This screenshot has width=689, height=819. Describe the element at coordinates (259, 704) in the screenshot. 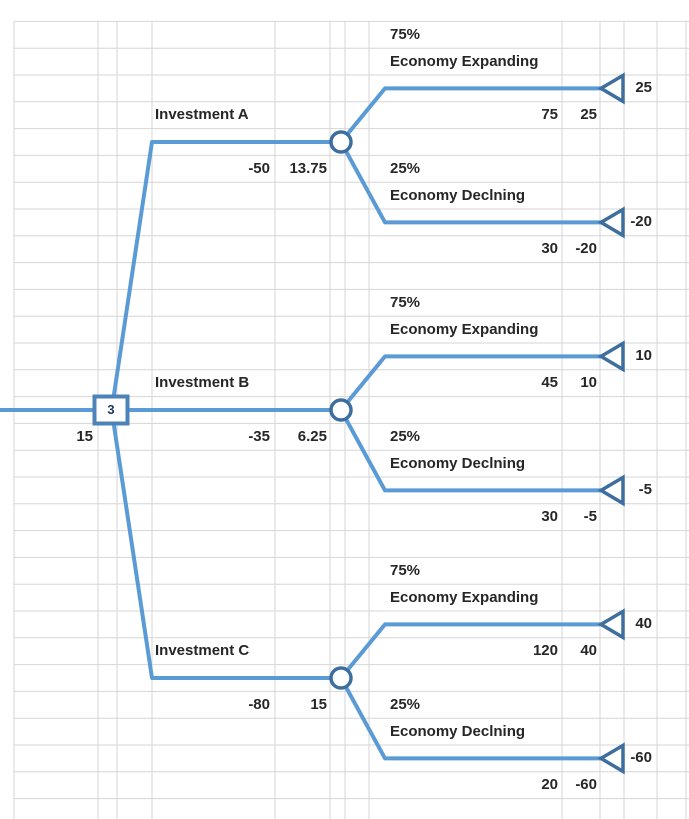

I see `branch-cost: -80` at that location.